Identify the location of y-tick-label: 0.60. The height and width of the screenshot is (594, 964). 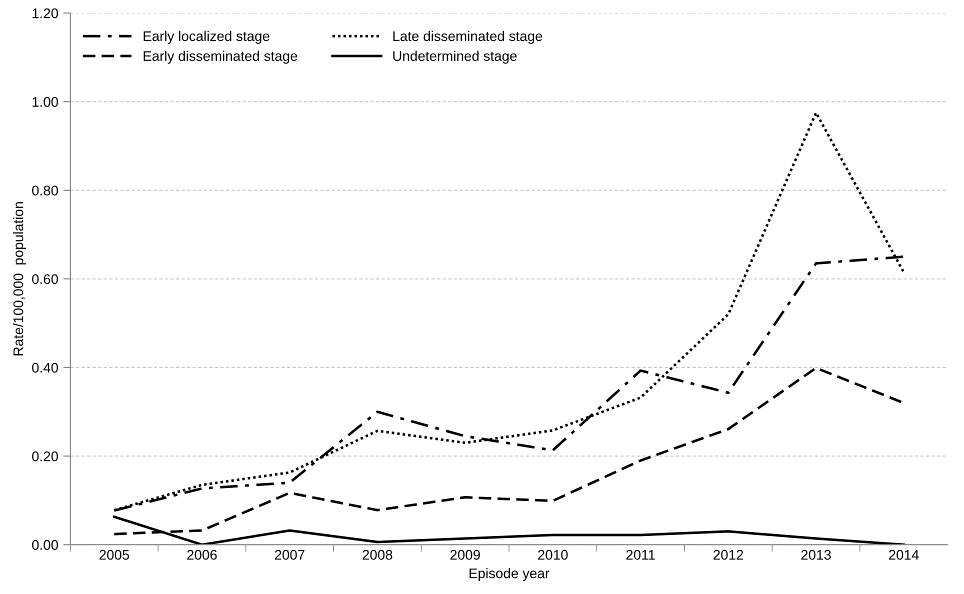
(45, 279).